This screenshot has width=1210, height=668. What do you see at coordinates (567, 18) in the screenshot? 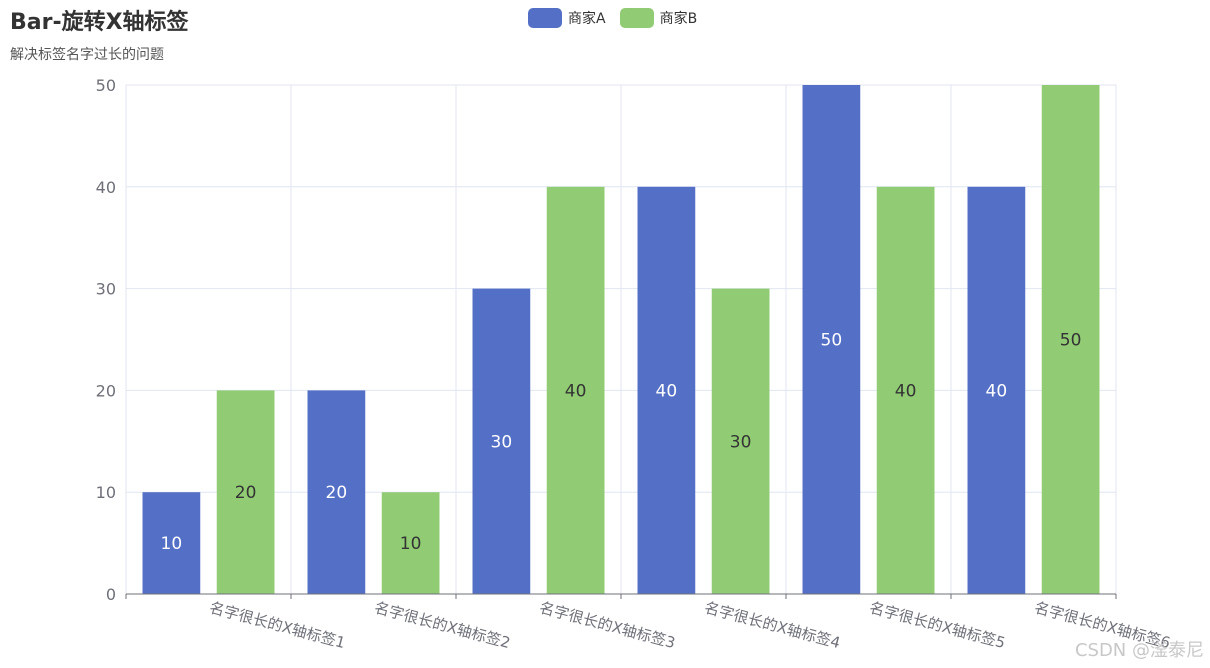
I see `legend-item-a: 商家A` at bounding box center [567, 18].